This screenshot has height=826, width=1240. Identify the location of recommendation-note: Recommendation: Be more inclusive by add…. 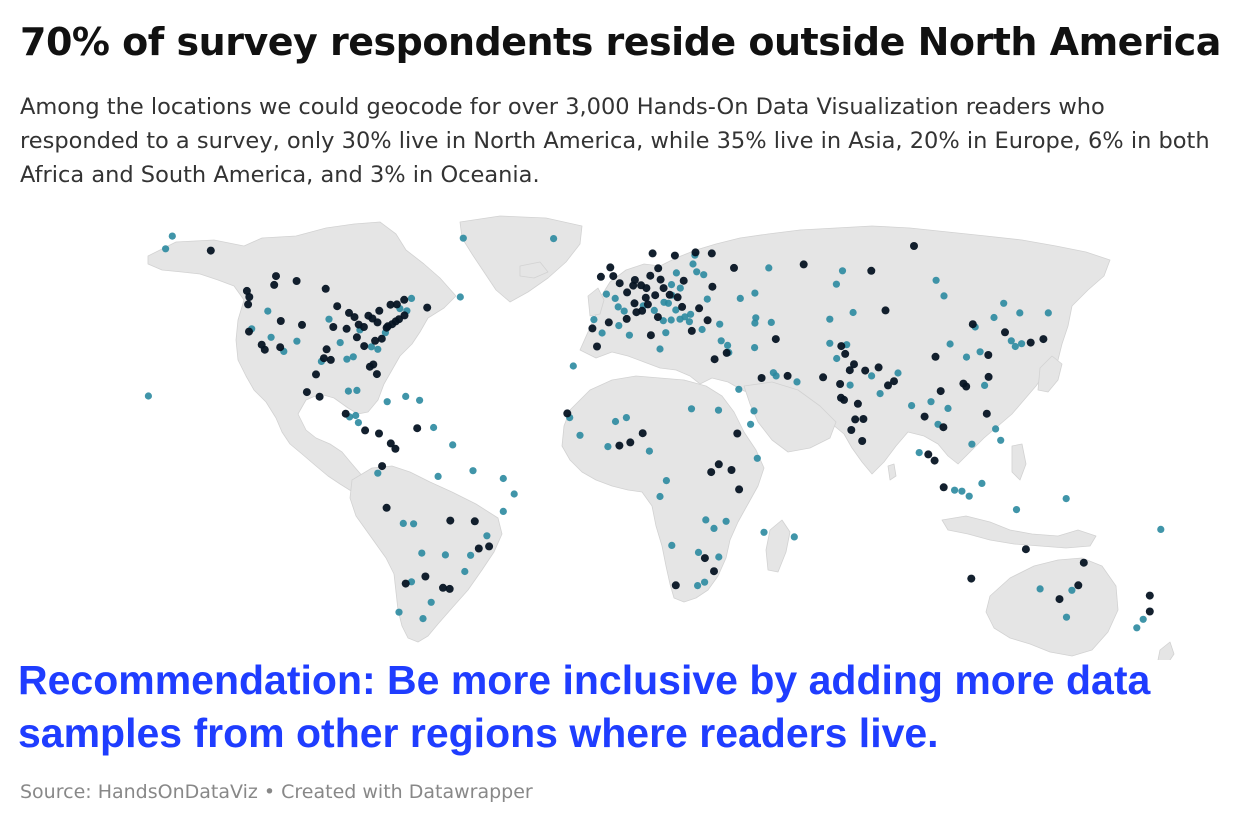
(584, 706).